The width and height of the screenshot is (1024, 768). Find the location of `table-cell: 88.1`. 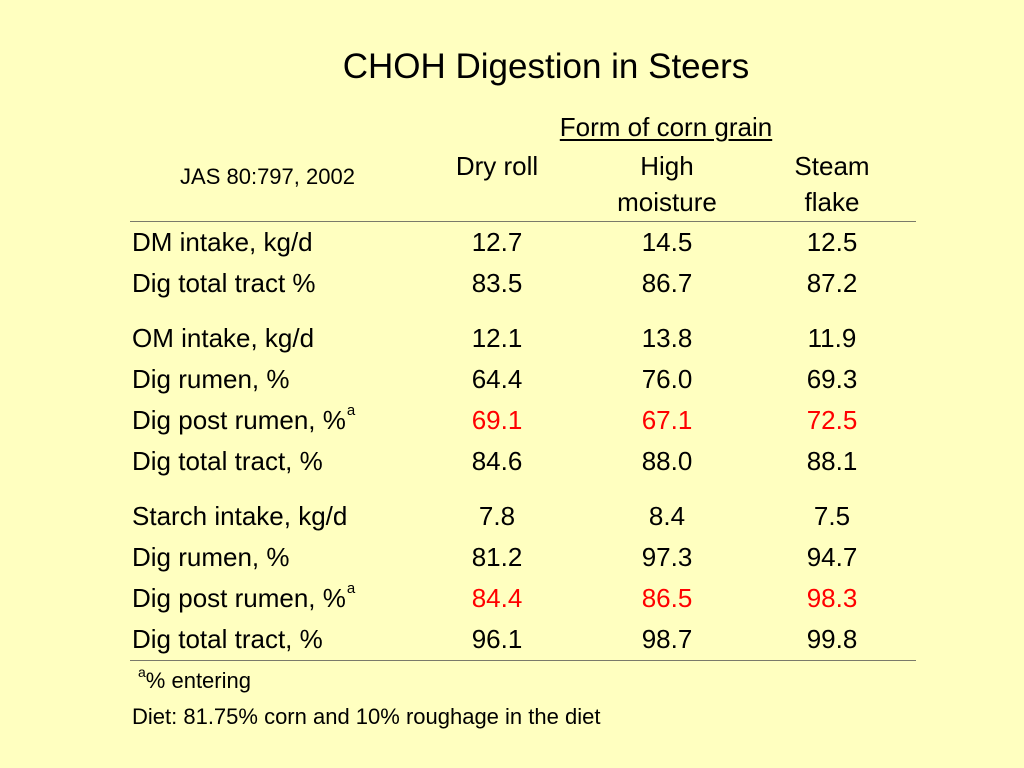

table-cell: 88.1 is located at coordinates (832, 461).